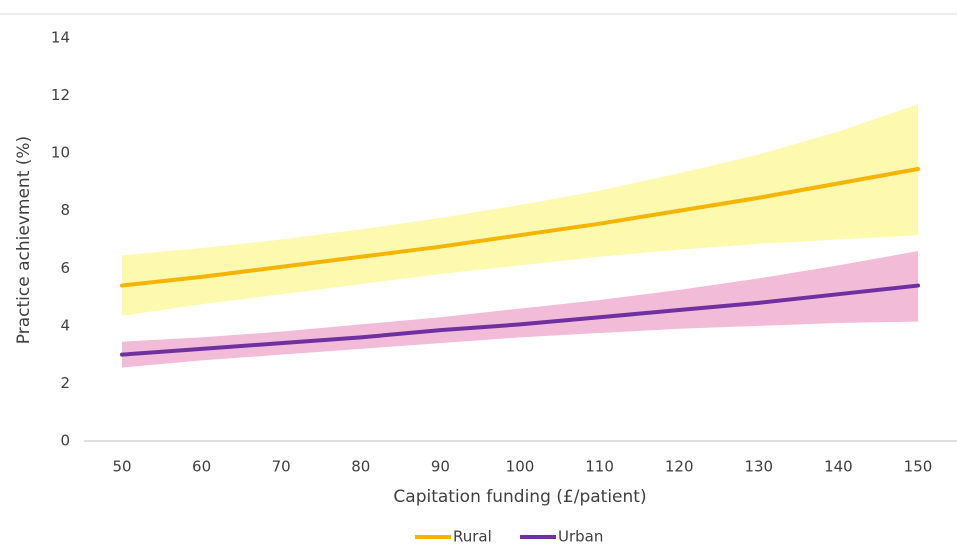 Image resolution: width=957 pixels, height=547 pixels. What do you see at coordinates (65, 210) in the screenshot?
I see `y-tick-label: 8` at bounding box center [65, 210].